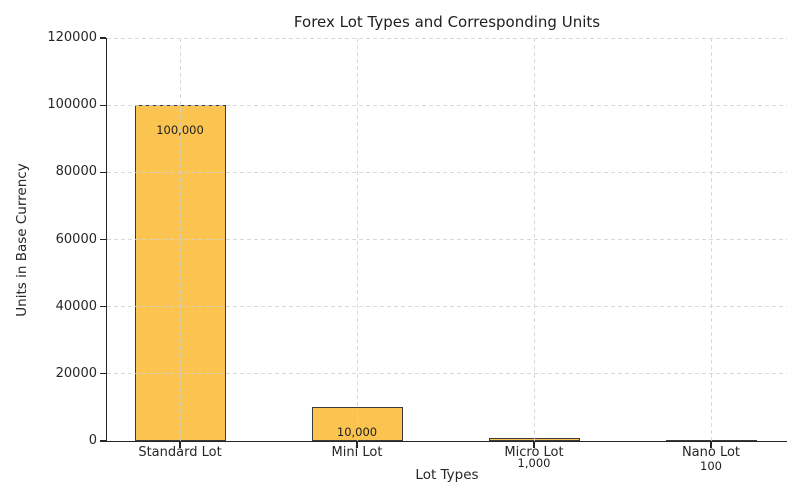 The image size is (800, 500). Describe the element at coordinates (92, 440) in the screenshot. I see `y-tick-label: 0` at that location.